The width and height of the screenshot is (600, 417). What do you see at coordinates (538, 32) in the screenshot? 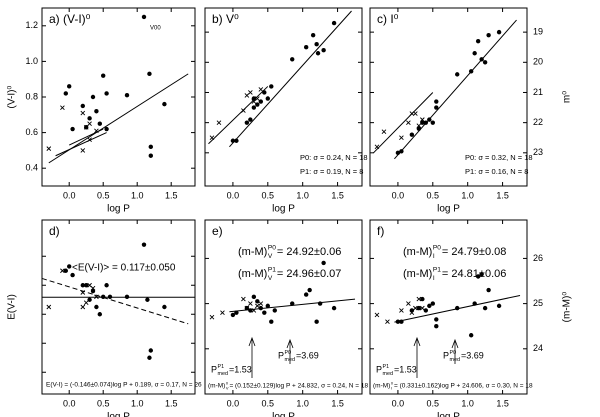
I see `y-tick-label: 19` at bounding box center [538, 32].